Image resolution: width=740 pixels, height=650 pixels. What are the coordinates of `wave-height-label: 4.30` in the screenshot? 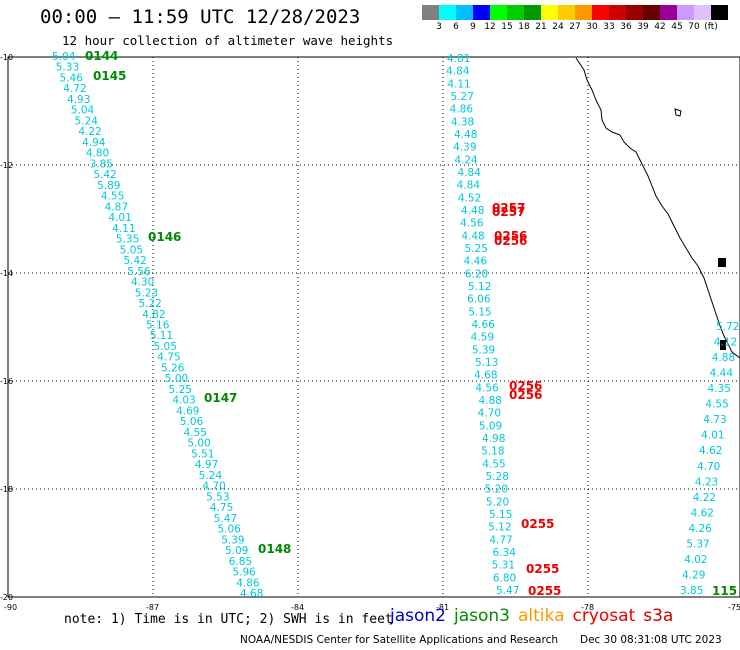 It's located at (142, 283).